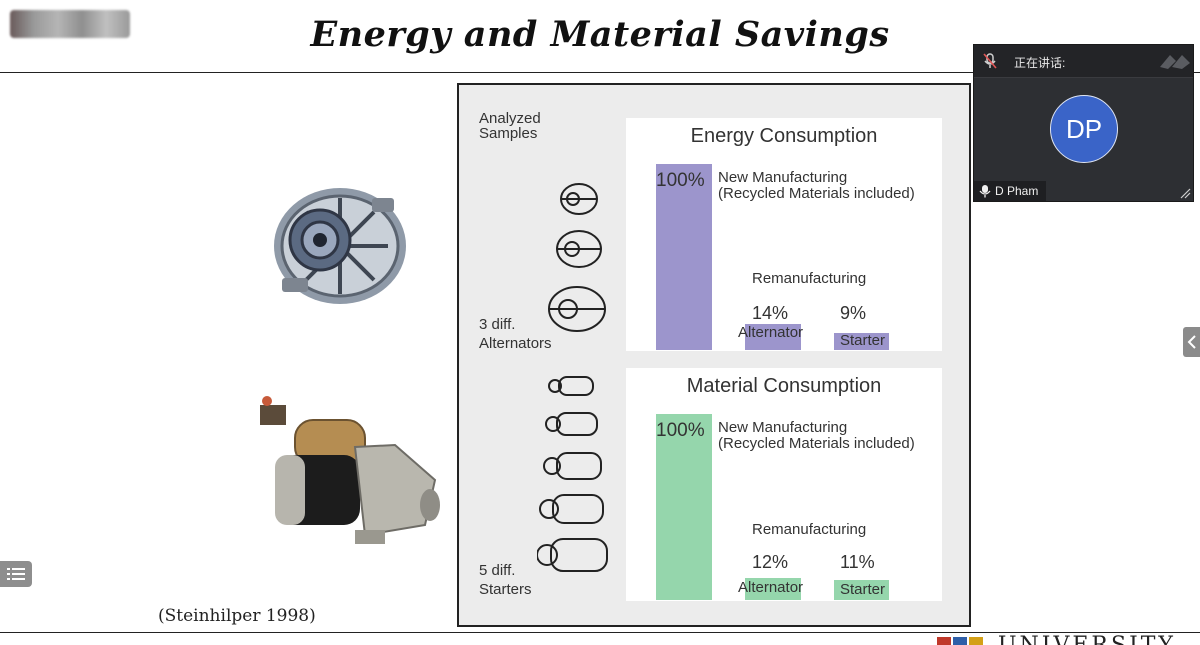 This screenshot has width=1200, height=645. What do you see at coordinates (784, 136) in the screenshot?
I see `chart-title: Energy Consumption` at bounding box center [784, 136].